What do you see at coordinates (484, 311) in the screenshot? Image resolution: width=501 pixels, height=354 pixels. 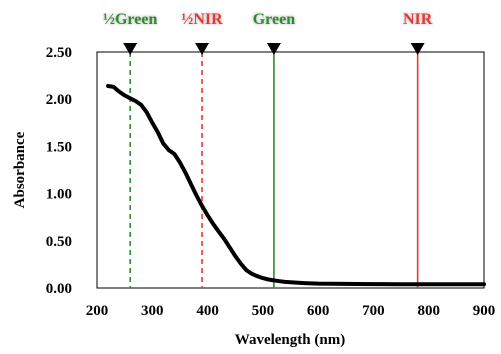 I see `x-tick-label: 900` at bounding box center [484, 311].